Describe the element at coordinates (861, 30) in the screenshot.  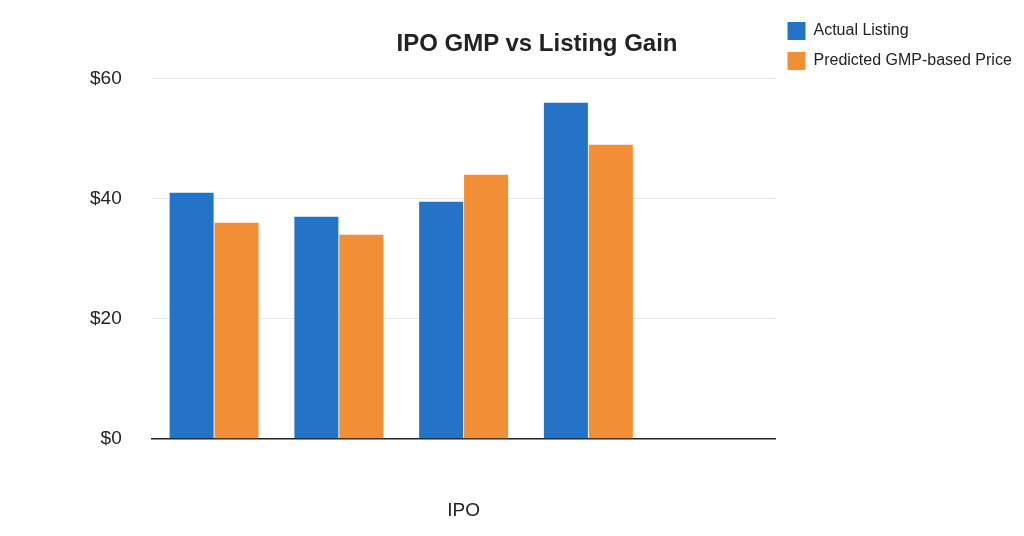
I see `legend-label: Actual Listing` at that location.